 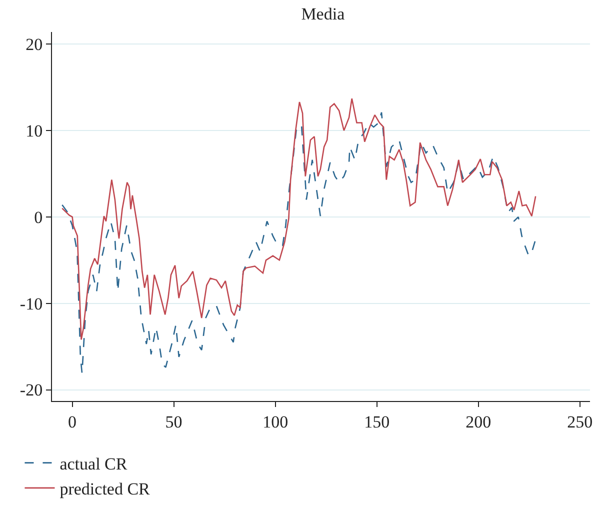 I want to click on legend-label: predicted CR, so click(x=105, y=489).